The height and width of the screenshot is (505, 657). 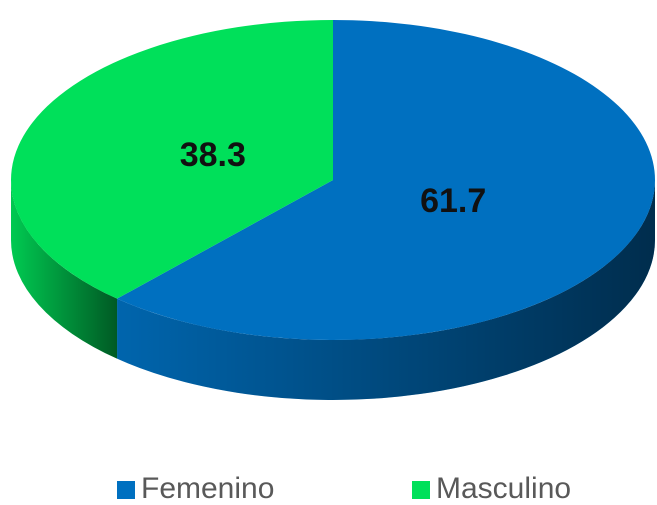 I want to click on legend-label: Femenino, so click(x=207, y=488).